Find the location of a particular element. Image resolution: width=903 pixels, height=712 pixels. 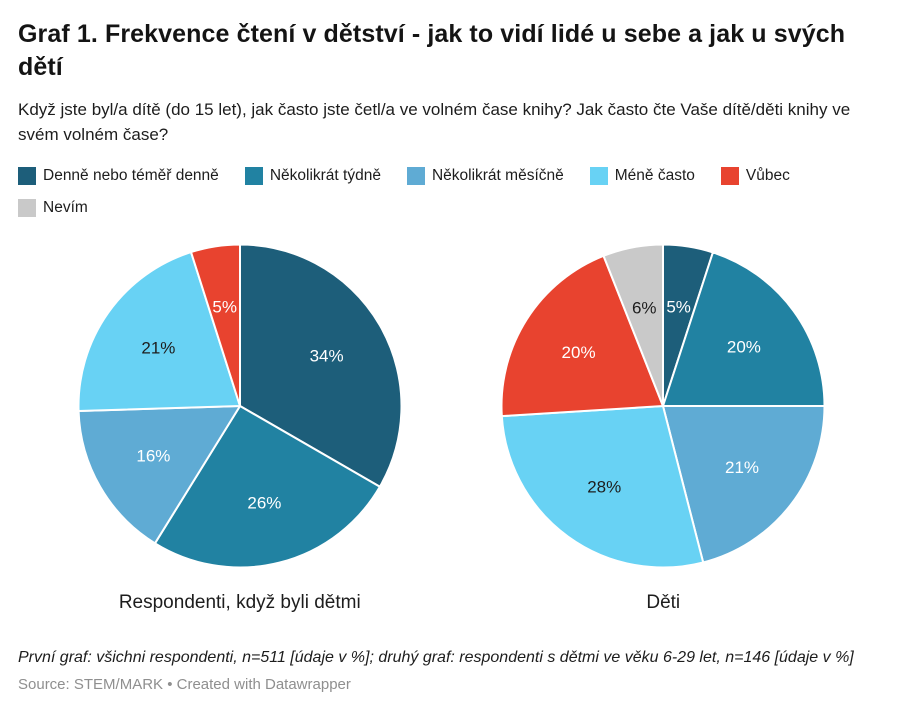

legend-item: Několikrát měsíčně is located at coordinates (485, 175).